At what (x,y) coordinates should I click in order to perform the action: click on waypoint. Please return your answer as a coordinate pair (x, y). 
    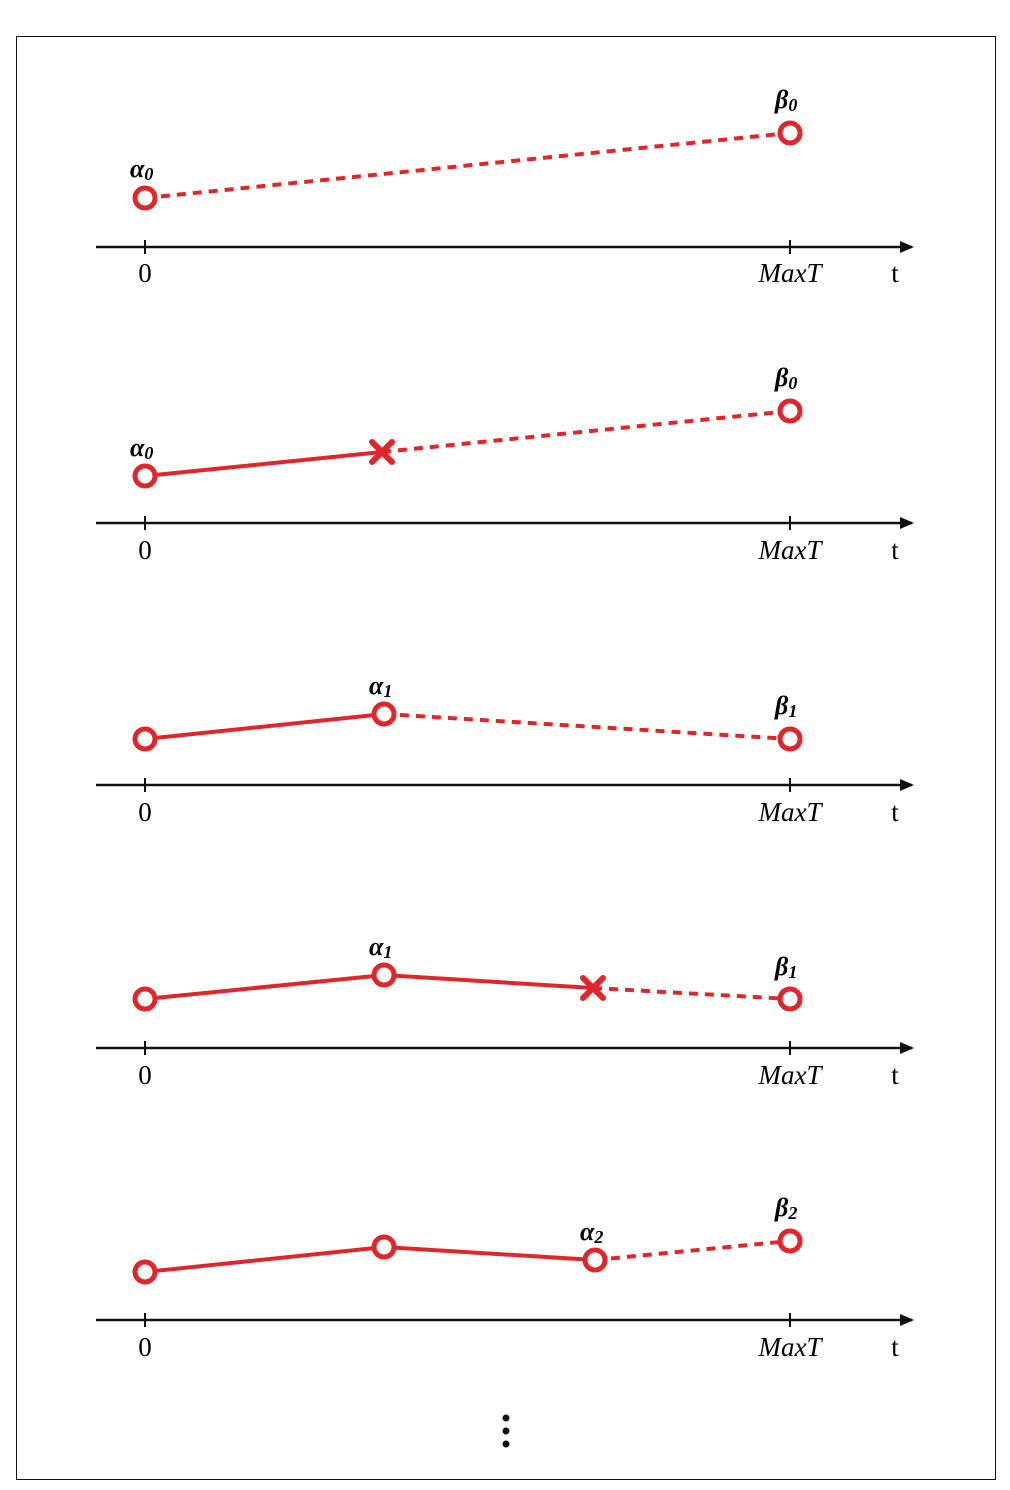
    Looking at the image, I should click on (384, 1247).